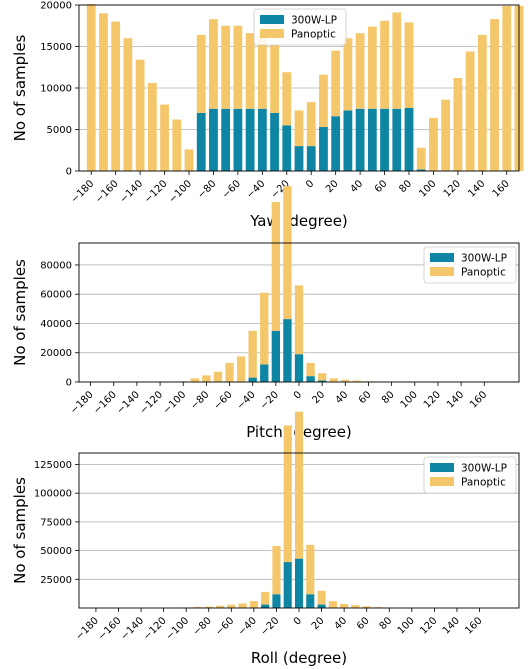 This screenshot has width=531, height=669. I want to click on y-tick-label: 50000, so click(56, 551).